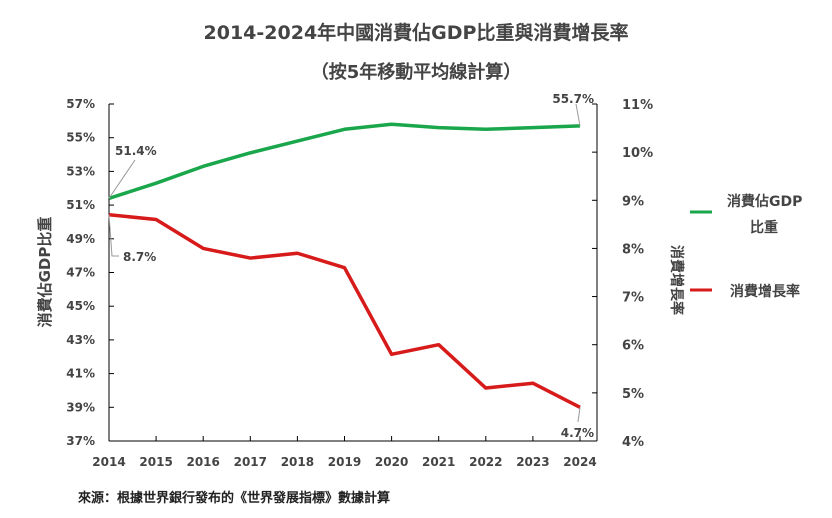  Describe the element at coordinates (80, 374) in the screenshot. I see `left-tick-label: 41%` at that location.